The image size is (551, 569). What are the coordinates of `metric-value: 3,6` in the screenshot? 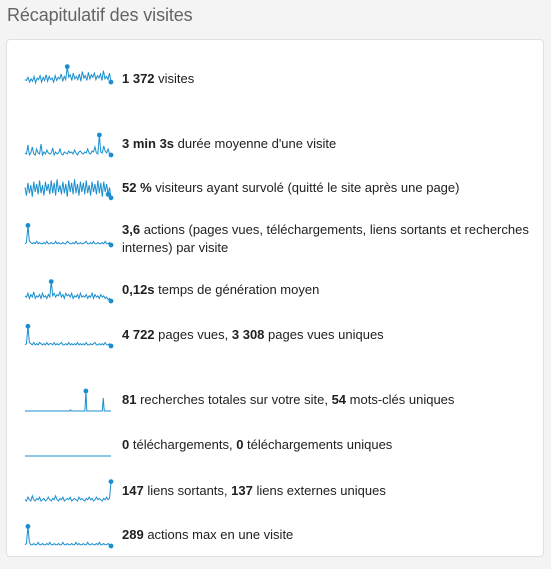 It's located at (131, 229).